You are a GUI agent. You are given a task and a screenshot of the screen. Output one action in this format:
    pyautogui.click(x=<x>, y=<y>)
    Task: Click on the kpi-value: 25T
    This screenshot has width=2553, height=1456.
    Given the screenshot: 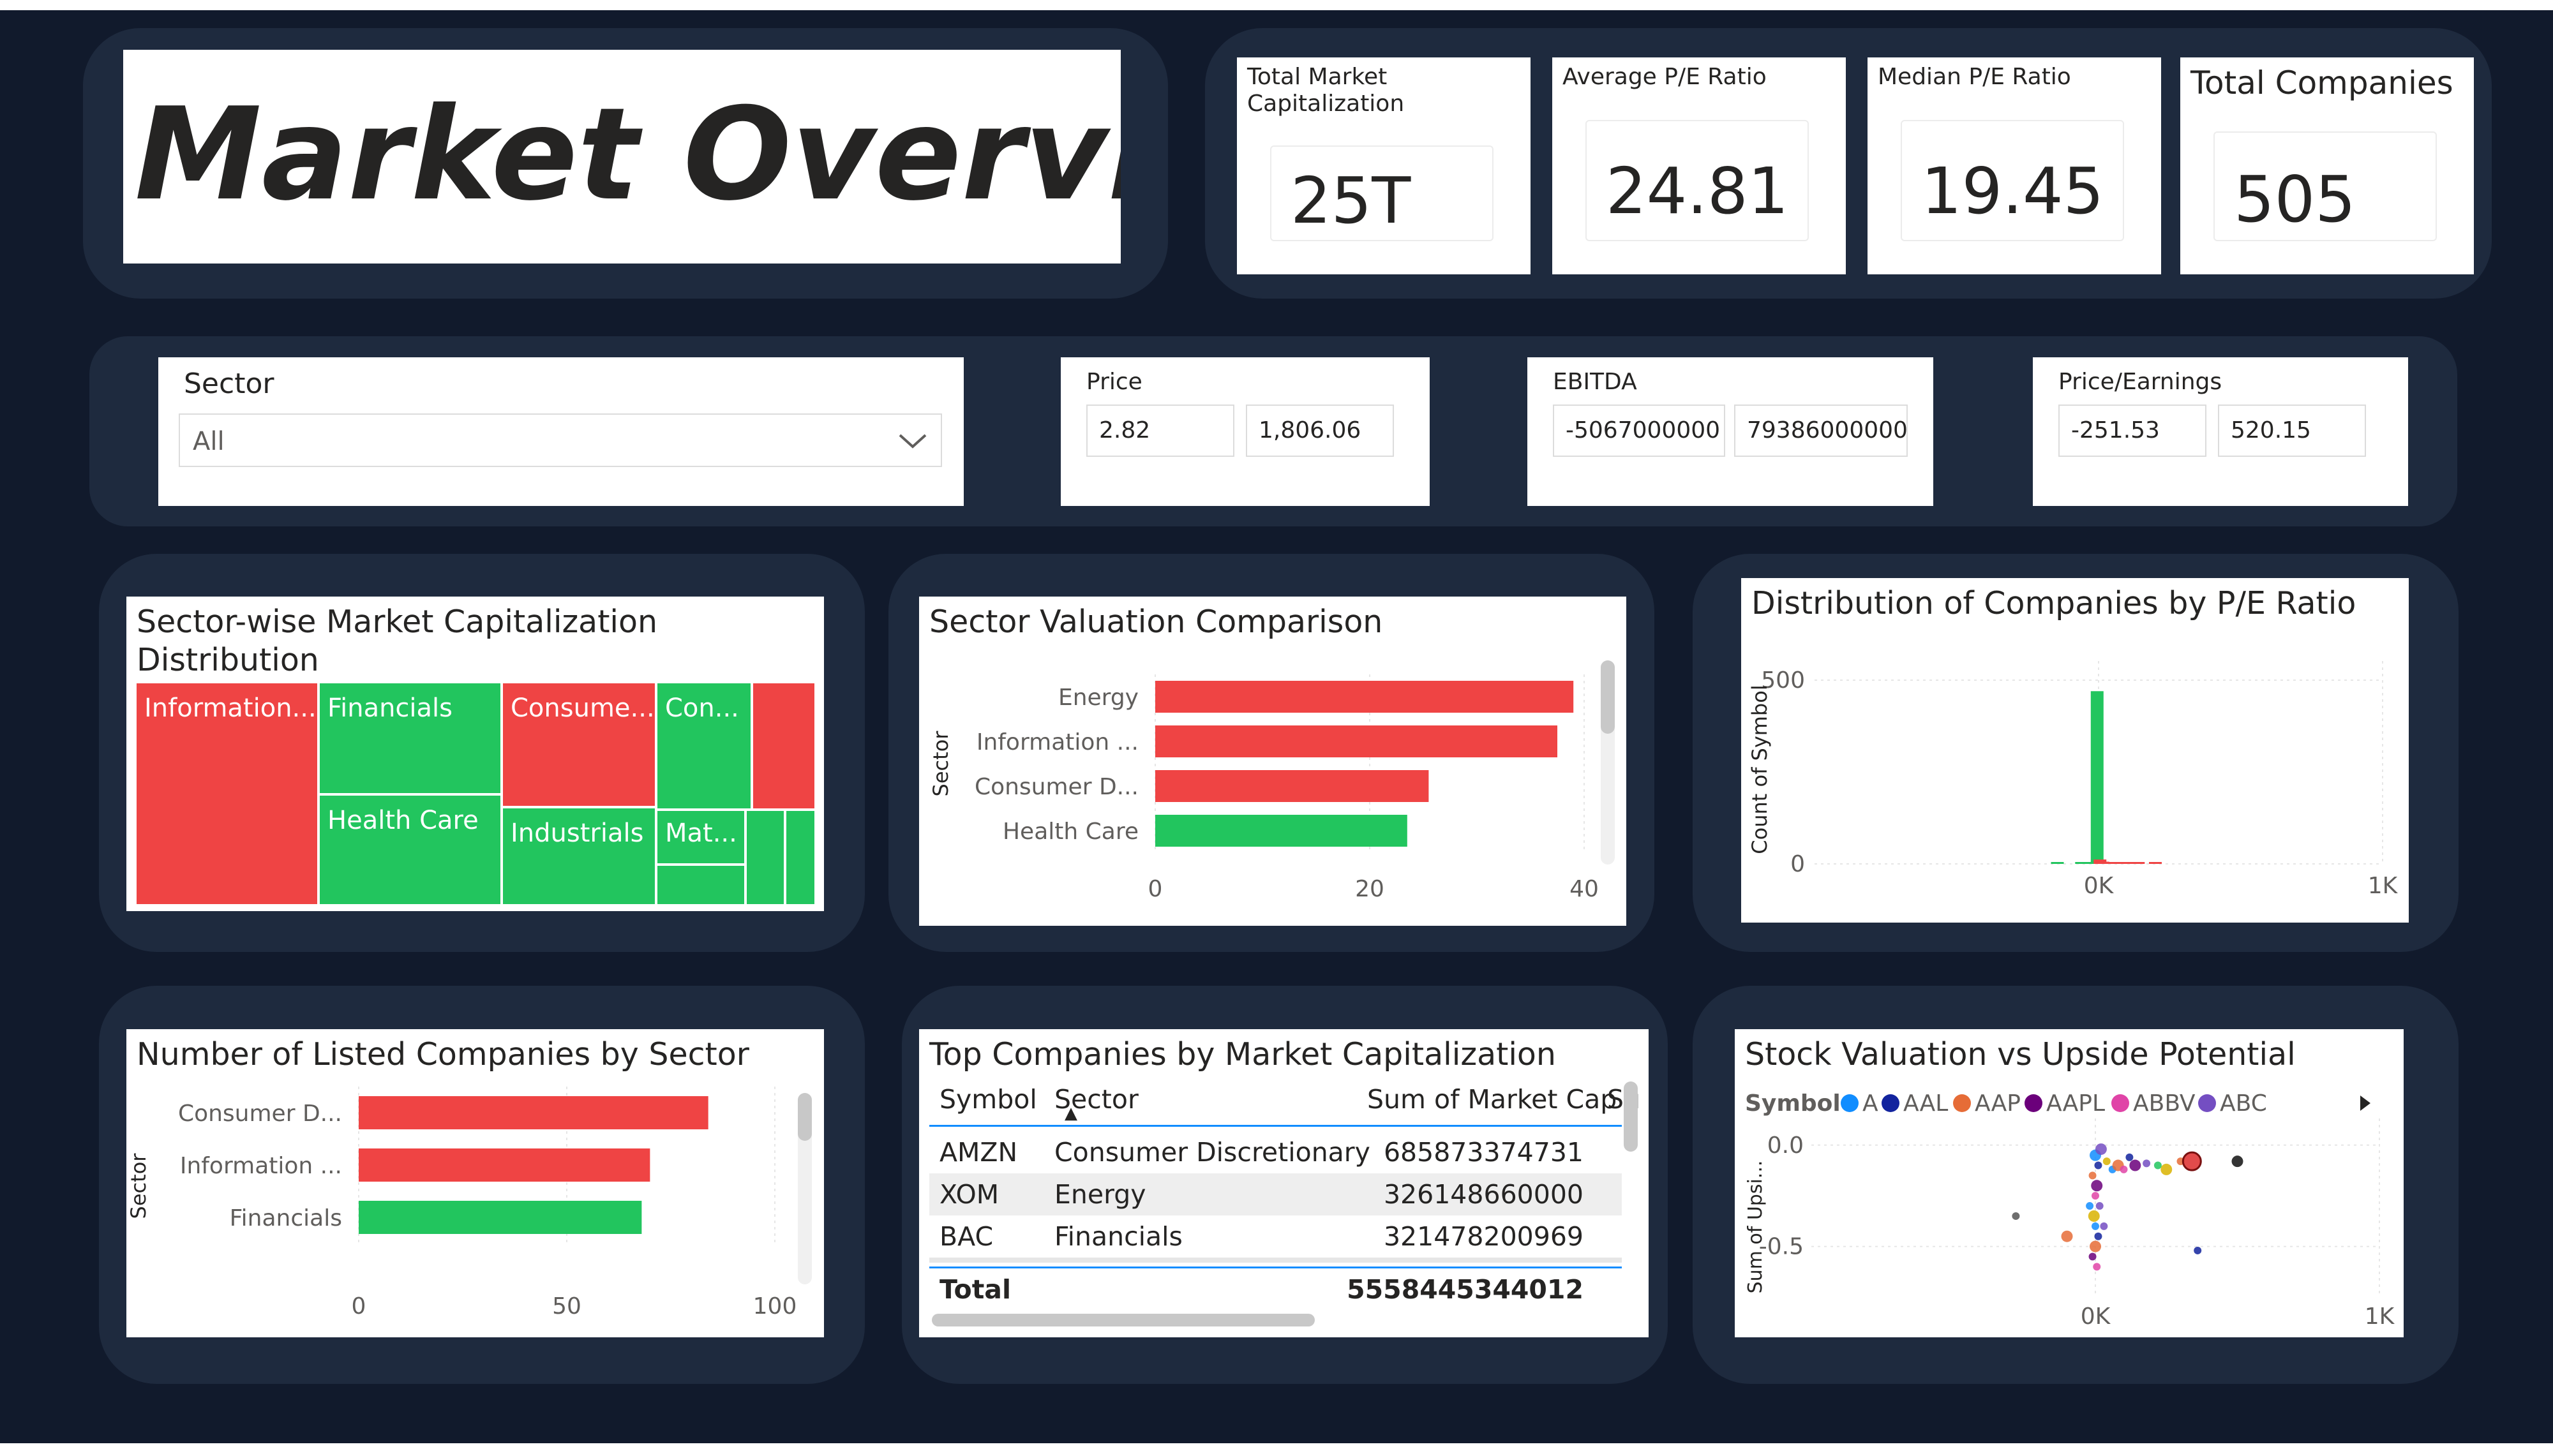 What is the action you would take?
    pyautogui.click(x=1382, y=193)
    